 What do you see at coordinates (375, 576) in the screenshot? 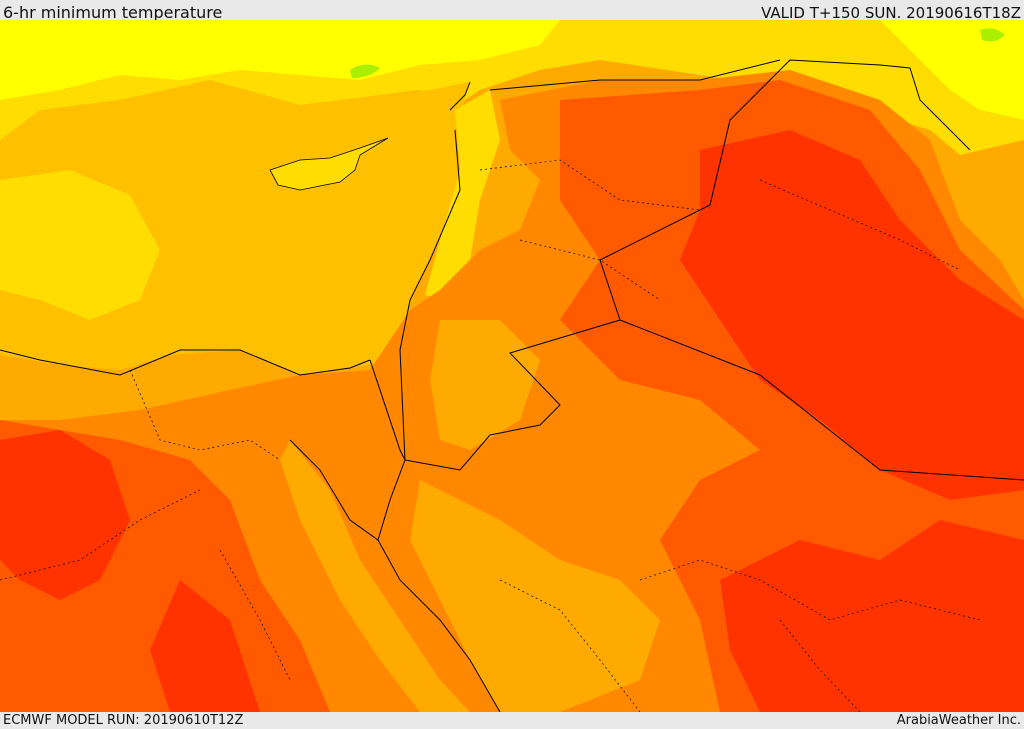
I see `redsea-orange` at bounding box center [375, 576].